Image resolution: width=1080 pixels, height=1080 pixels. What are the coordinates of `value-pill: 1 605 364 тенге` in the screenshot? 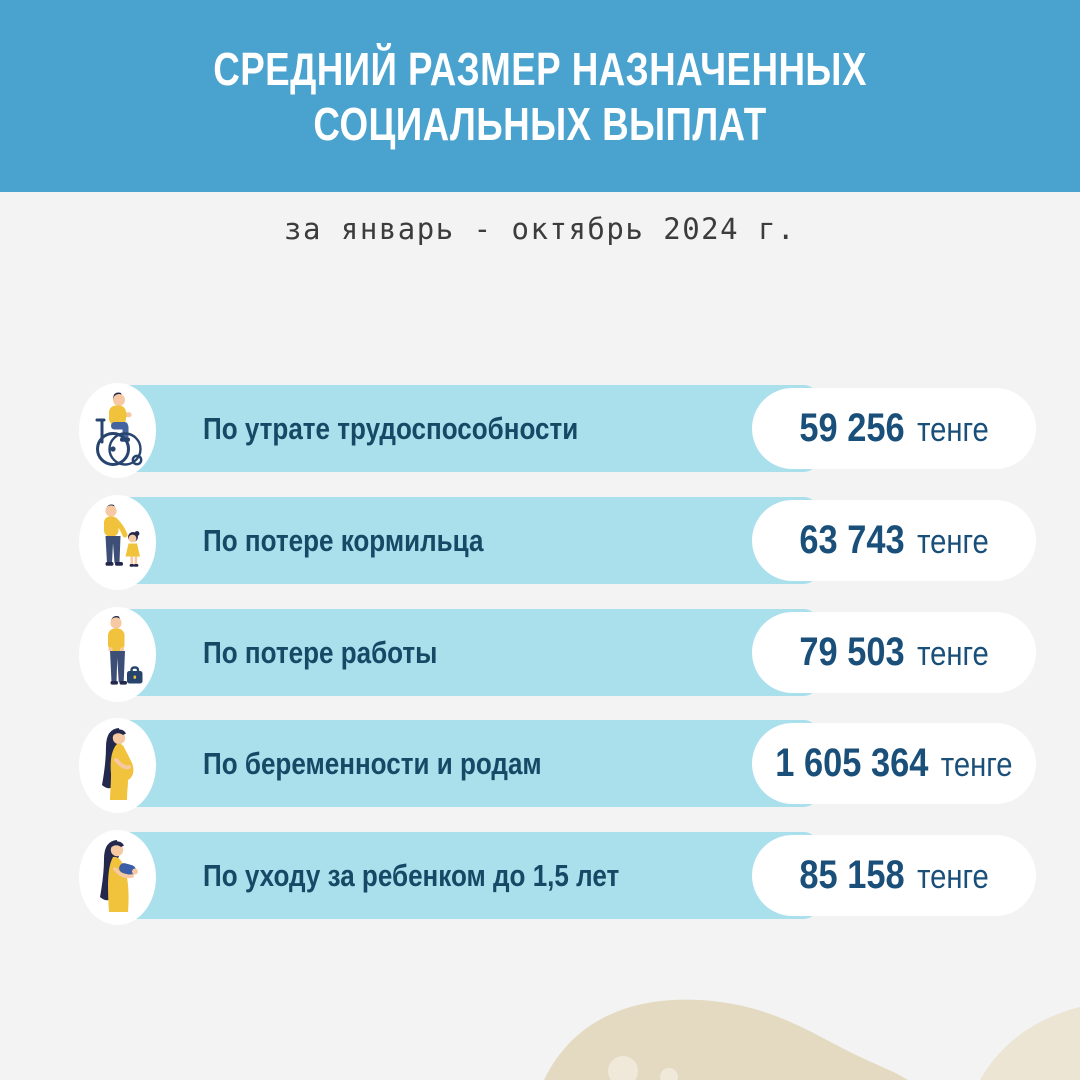 It's located at (894, 763).